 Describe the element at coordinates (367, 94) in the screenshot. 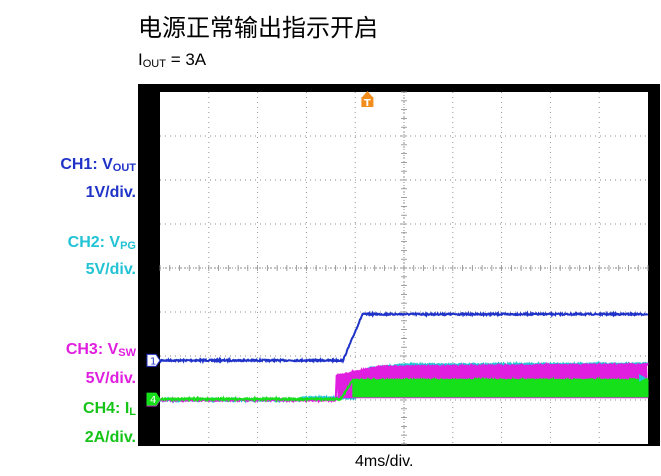

I see `trigger-marker-arrow` at that location.